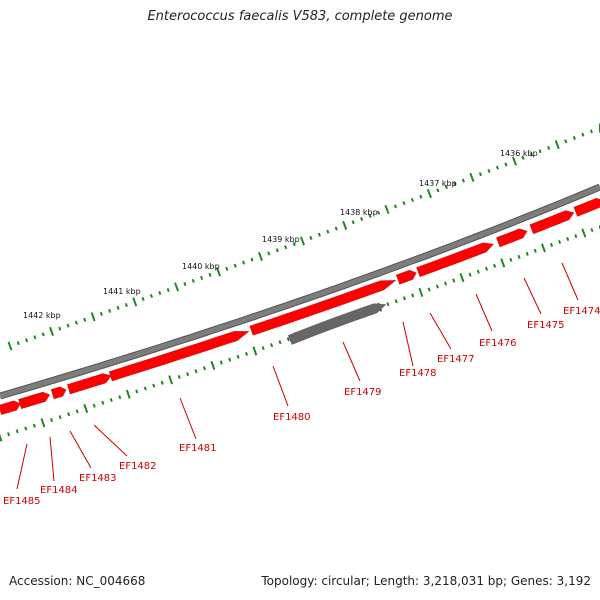 This screenshot has width=600, height=600. I want to click on gene-label: EF1477, so click(456, 359).